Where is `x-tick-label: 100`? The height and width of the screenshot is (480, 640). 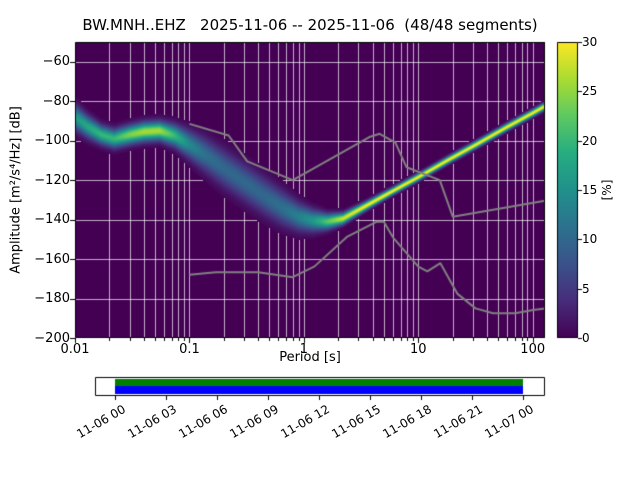
x-tick-label: 100 is located at coordinates (533, 349).